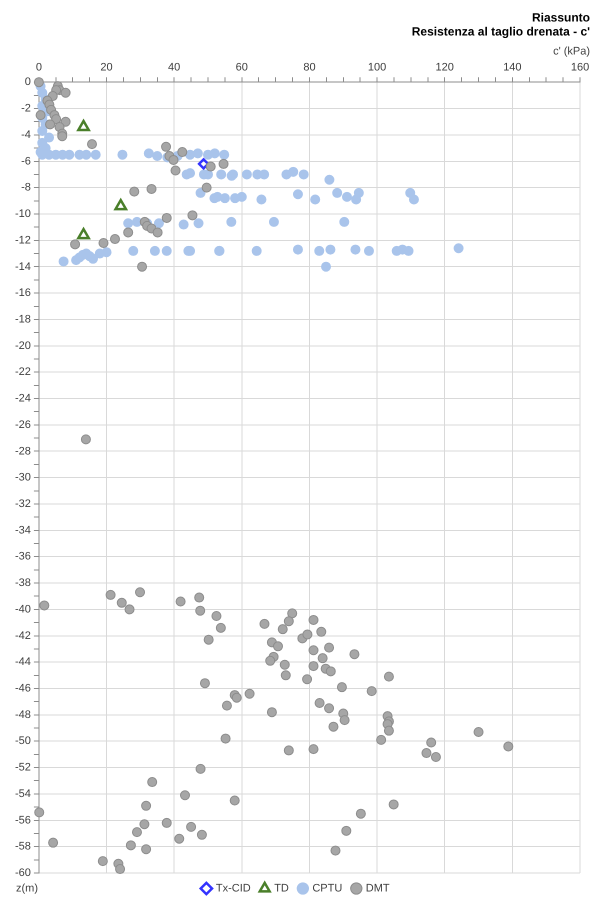 This screenshot has width=606, height=916. What do you see at coordinates (22, 530) in the screenshot?
I see `y-tick-label: -34` at bounding box center [22, 530].